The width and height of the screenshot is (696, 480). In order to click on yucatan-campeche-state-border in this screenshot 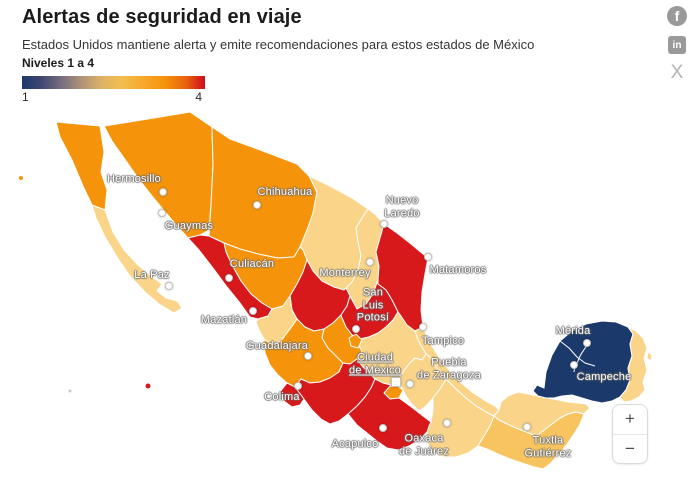, I will do `click(577, 353)`.